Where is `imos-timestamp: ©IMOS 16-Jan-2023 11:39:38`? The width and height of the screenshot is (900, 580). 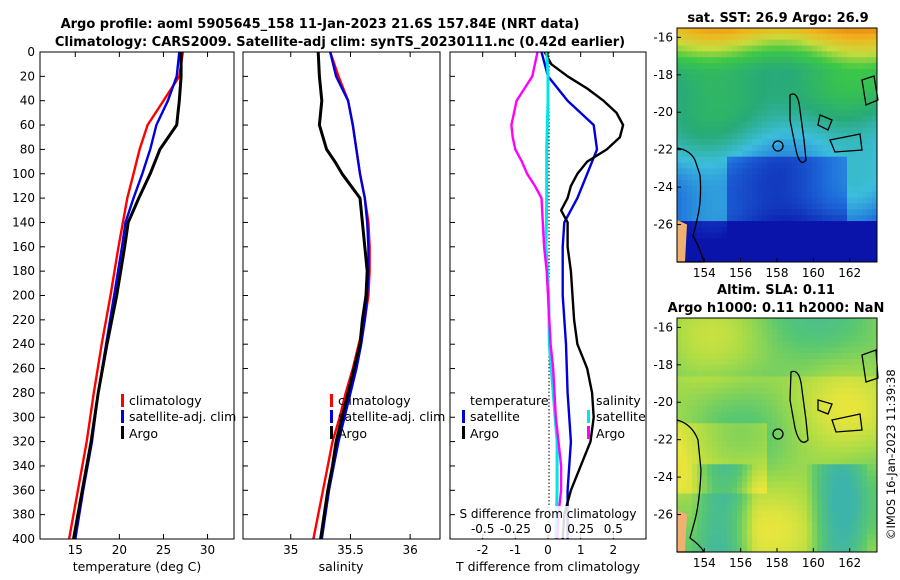
imos-timestamp: ©IMOS 16-Jan-2023 11:39:38 is located at coordinates (891, 454).